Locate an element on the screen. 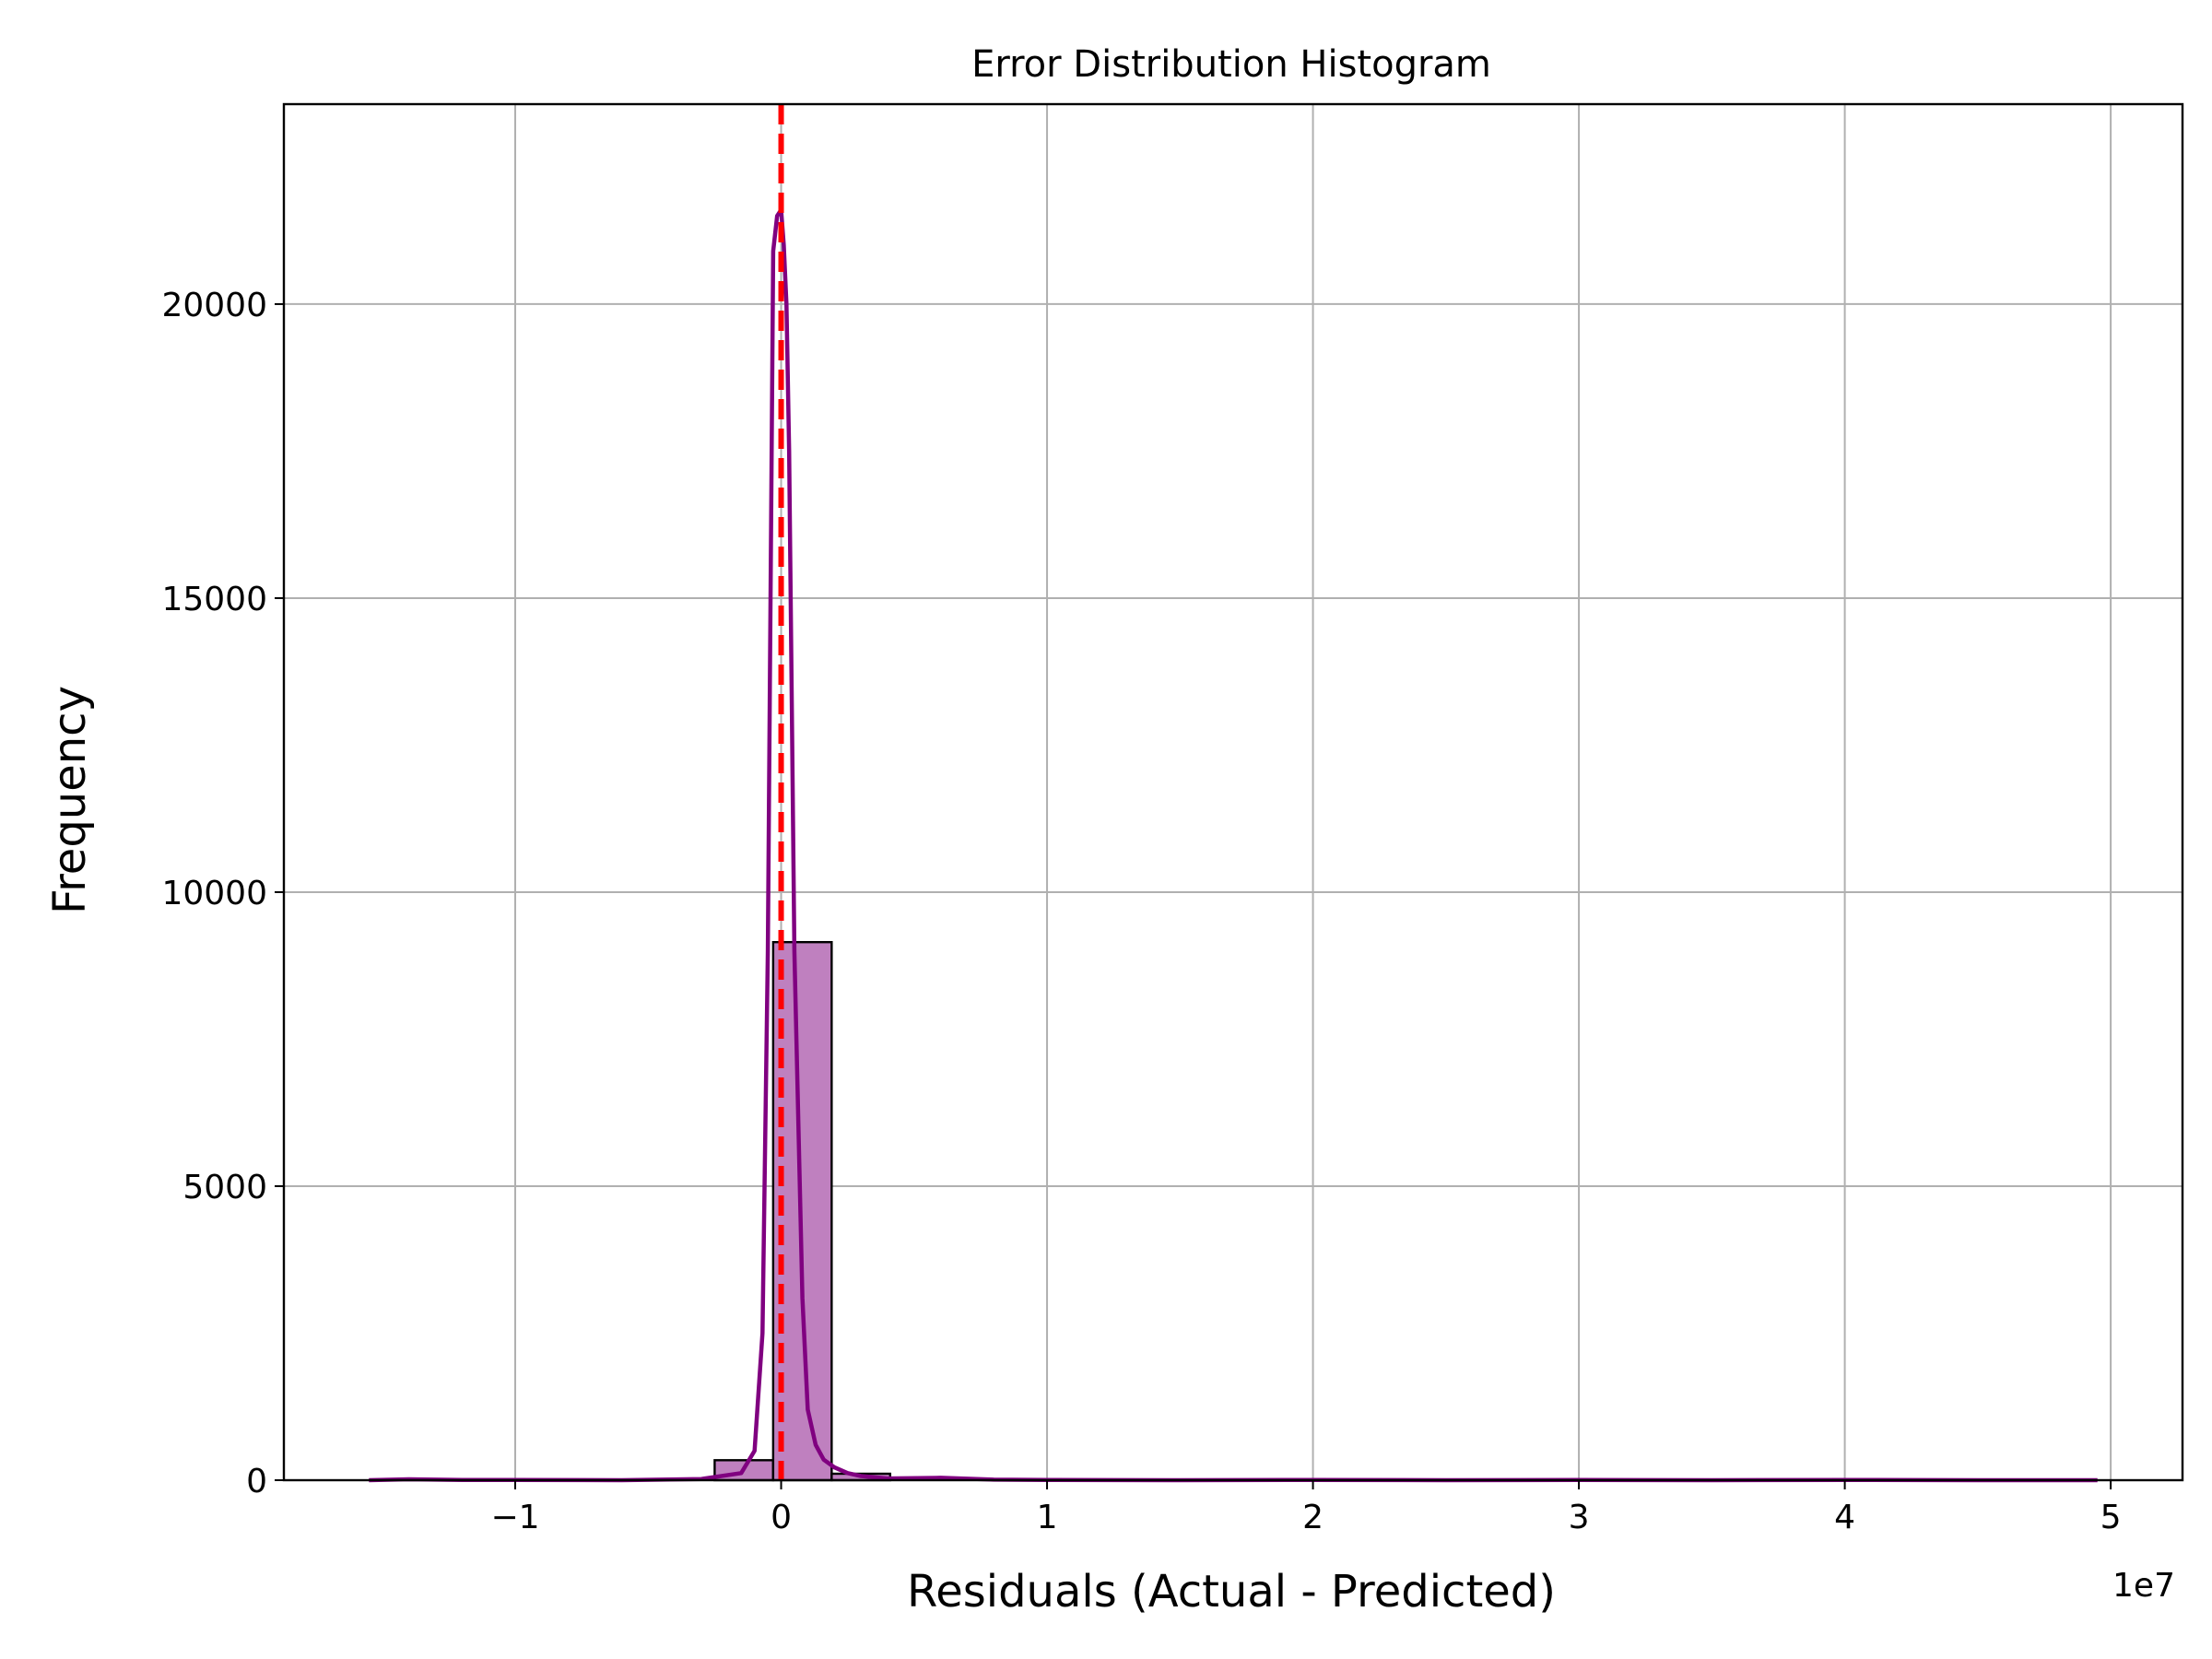 The height and width of the screenshot is (1659, 2212). y-tick-label: 15000 is located at coordinates (214, 599).